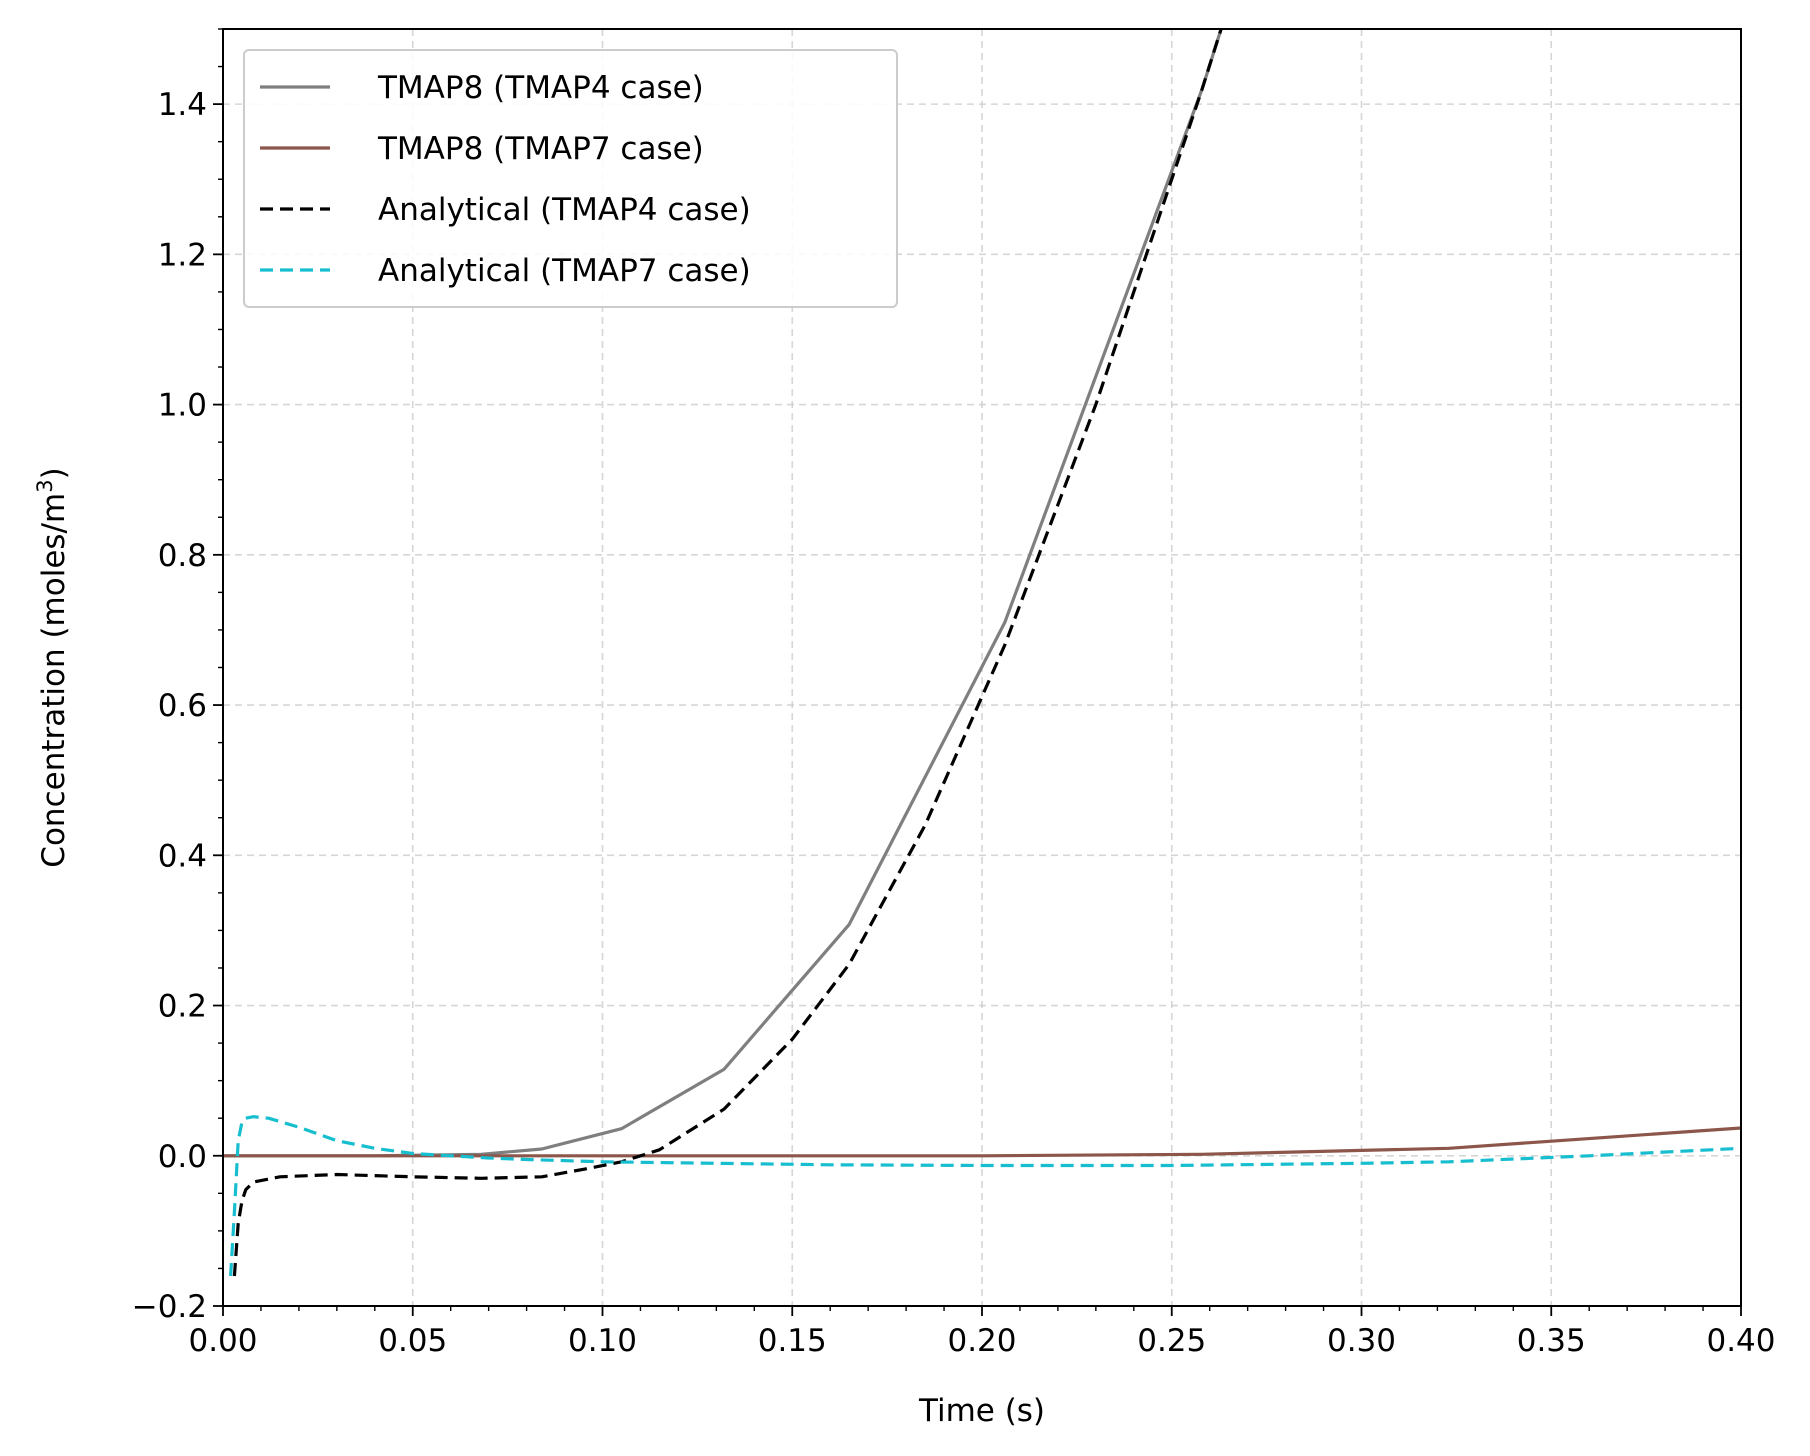 This screenshot has width=1810, height=1456. Describe the element at coordinates (1361, 1341) in the screenshot. I see `x-tick-label: 0.30` at that location.